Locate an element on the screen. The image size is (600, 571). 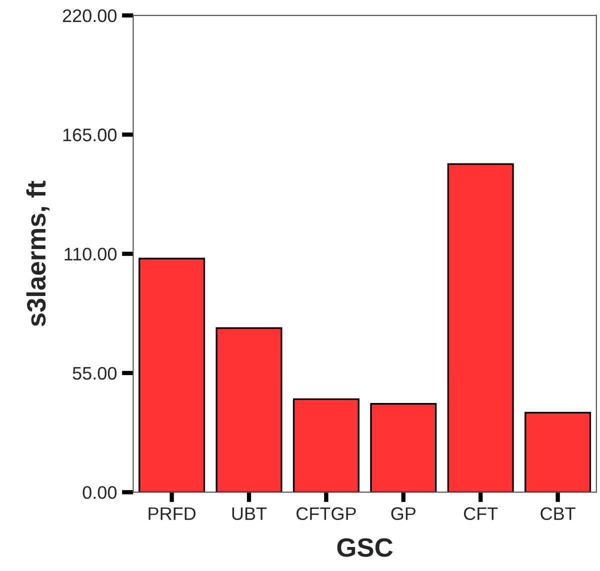
x-axis-title: GSC is located at coordinates (365, 547).